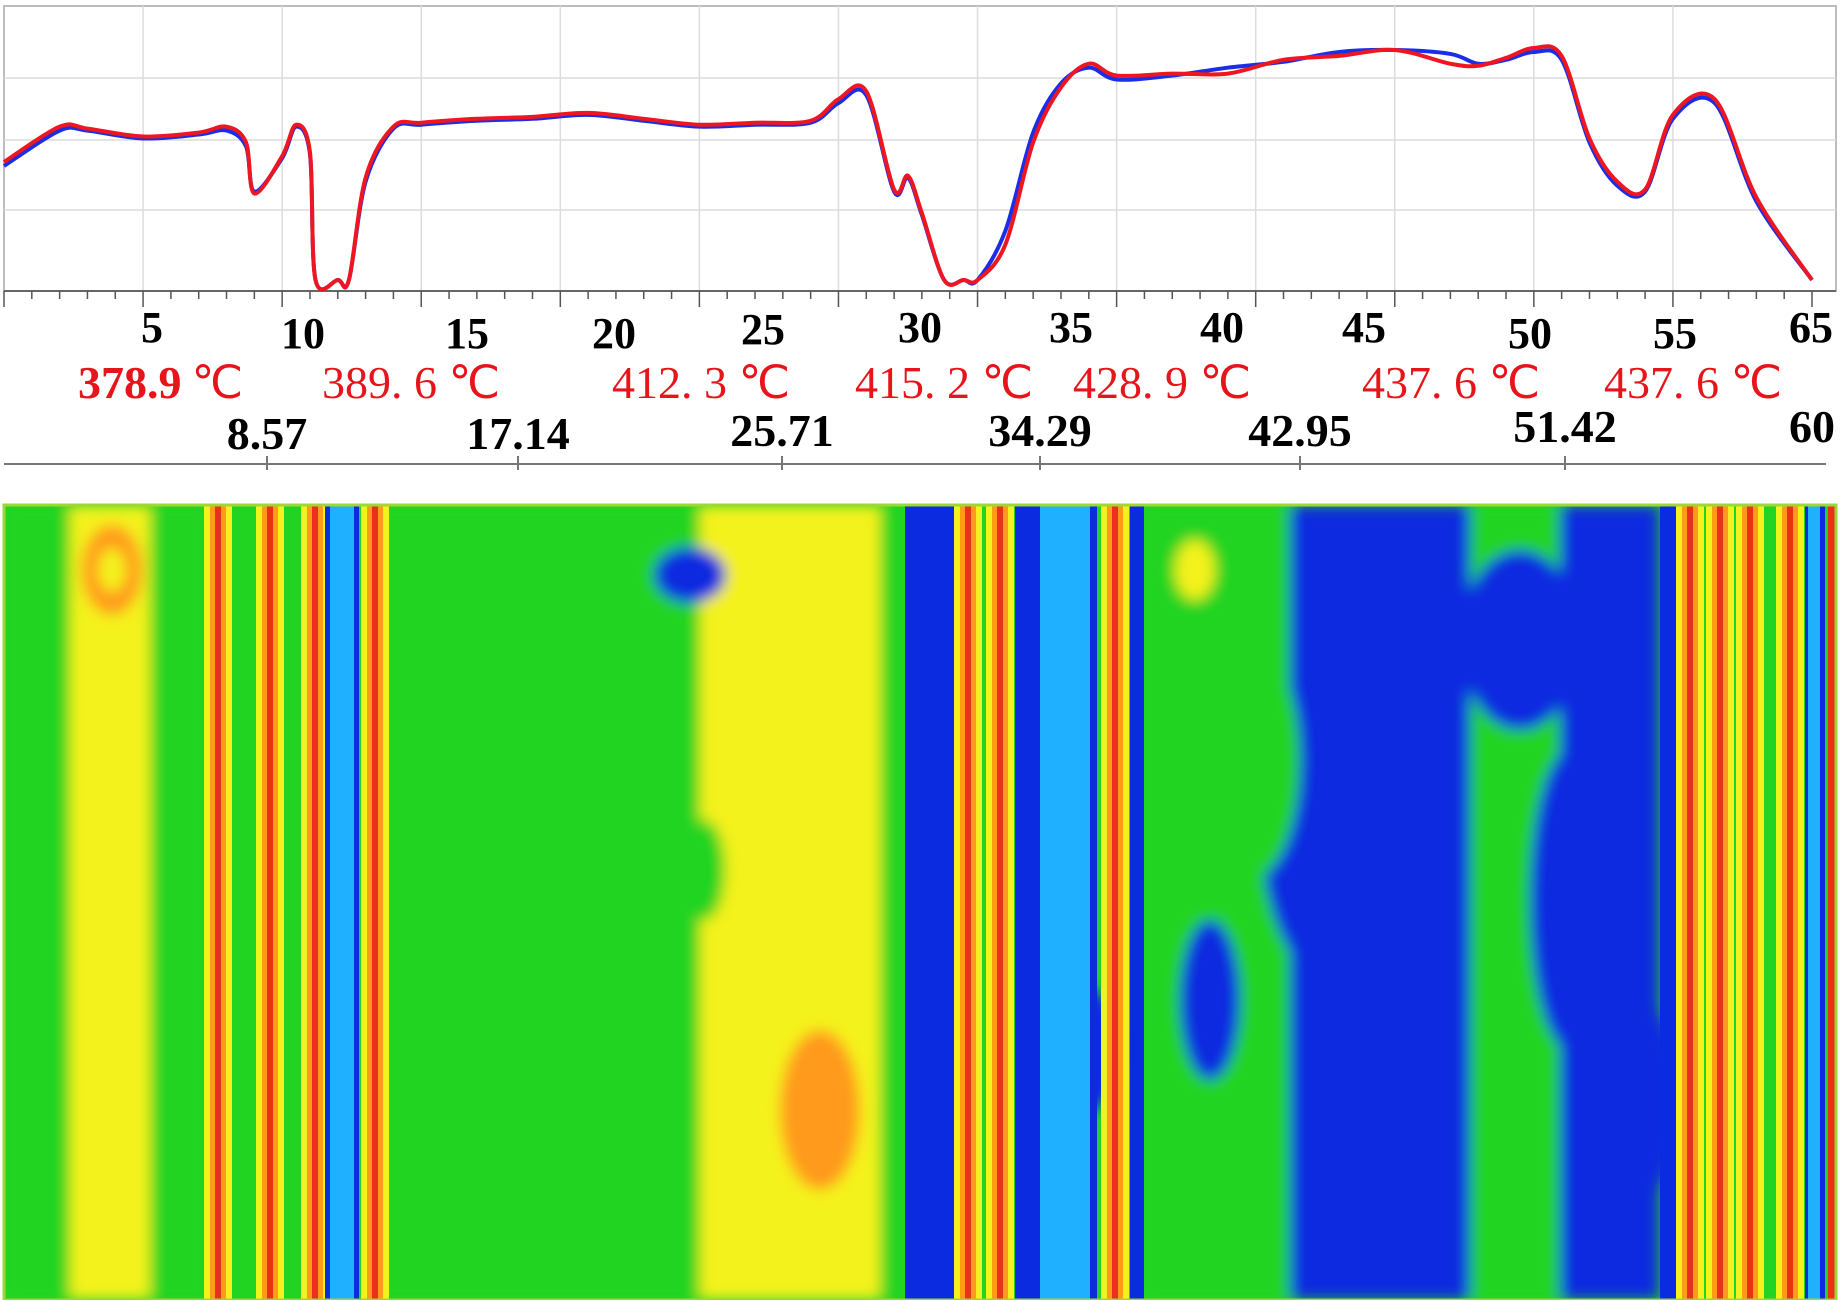  I want to click on tick-label-30: 30, so click(920, 327).